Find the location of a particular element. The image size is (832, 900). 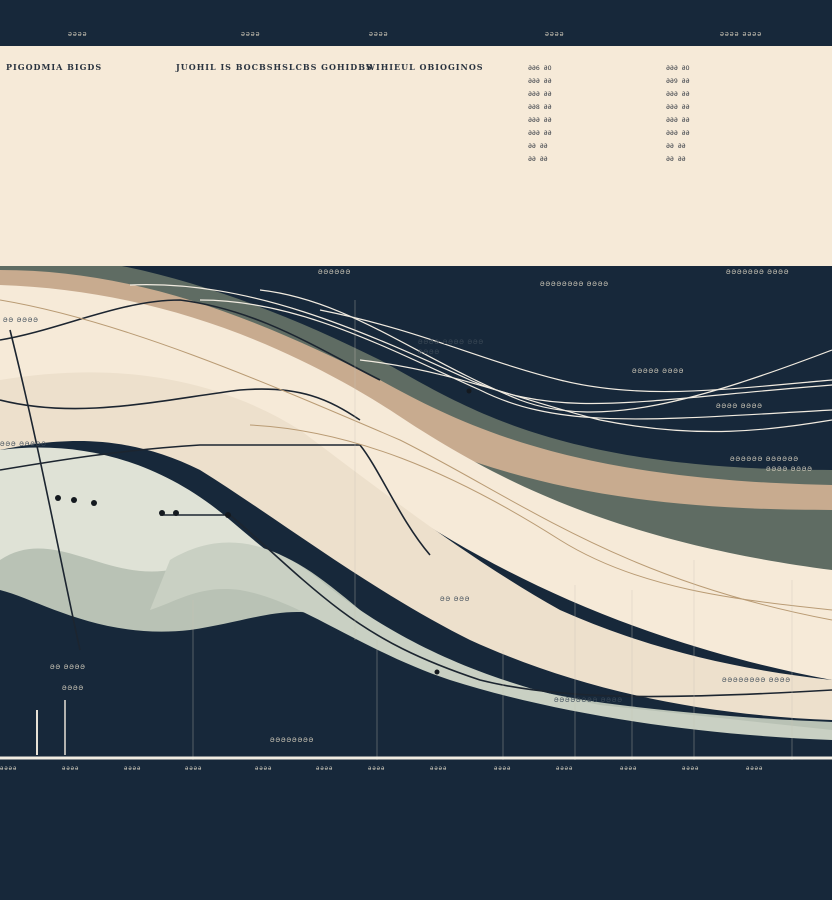

panel-header: JUOHIL IS BOCBSHSLCBS GOHIDBS is located at coordinates (274, 67).